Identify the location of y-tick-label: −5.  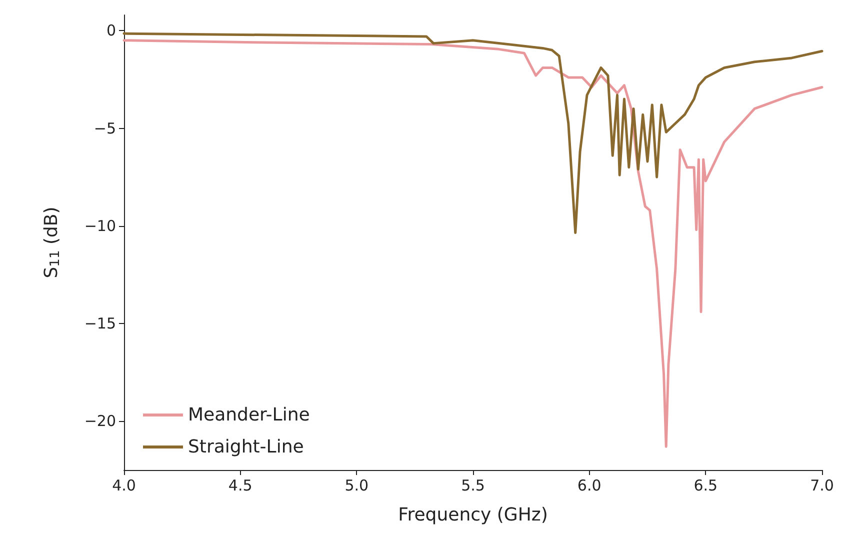
(105, 128).